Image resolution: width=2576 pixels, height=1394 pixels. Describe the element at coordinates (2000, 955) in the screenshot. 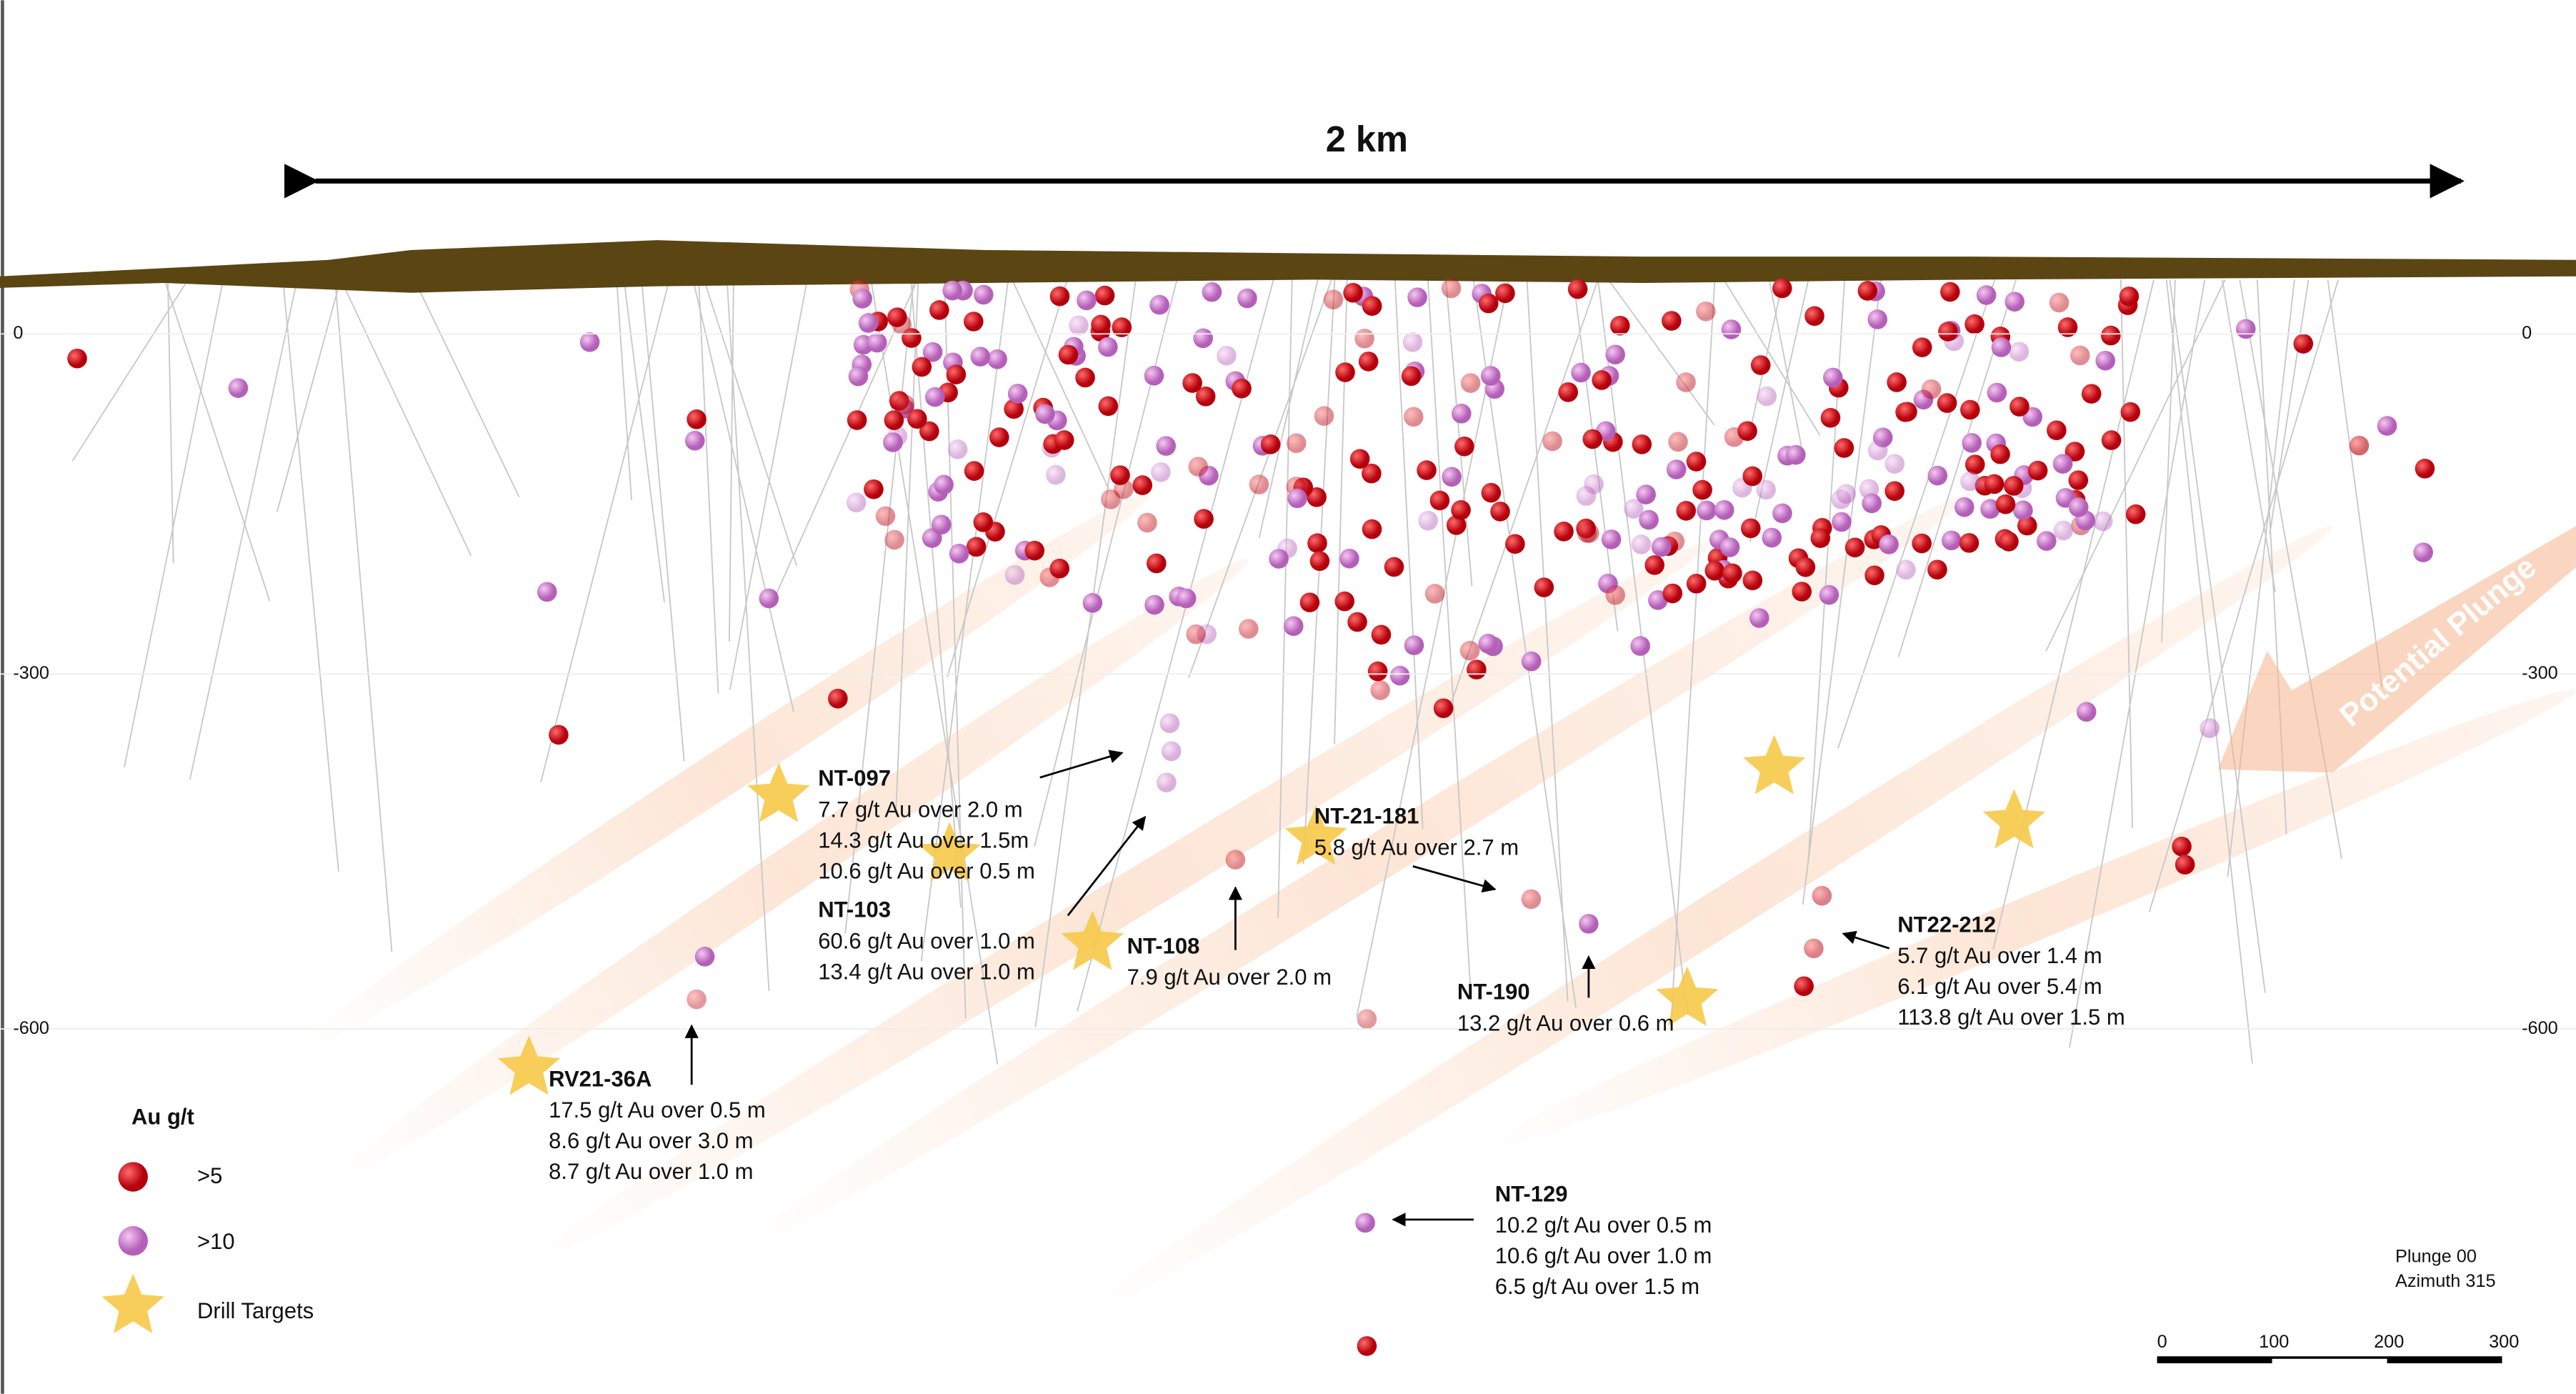

I see `intercept: 5.7 g/t Au over 1.4 m` at that location.